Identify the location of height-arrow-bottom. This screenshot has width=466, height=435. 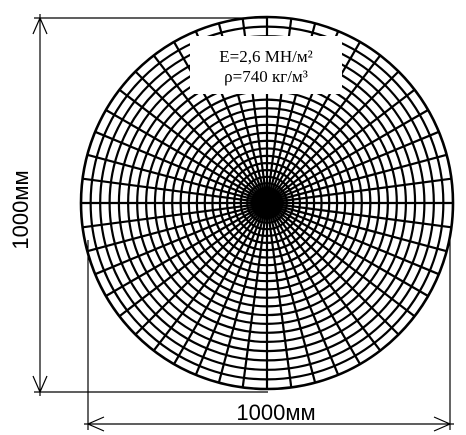
(40, 384).